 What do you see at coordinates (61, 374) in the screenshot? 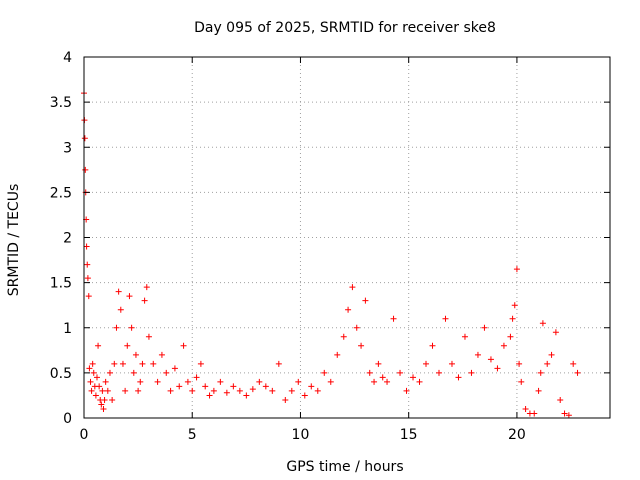
I see `y-tick-label: 0.5` at bounding box center [61, 374].